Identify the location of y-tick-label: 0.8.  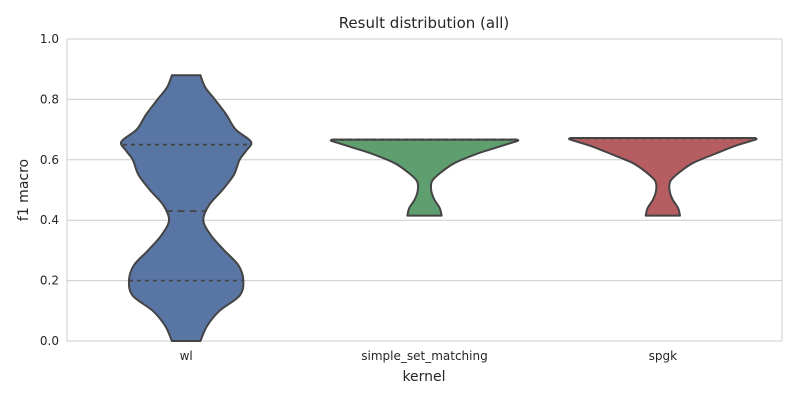
(49, 99).